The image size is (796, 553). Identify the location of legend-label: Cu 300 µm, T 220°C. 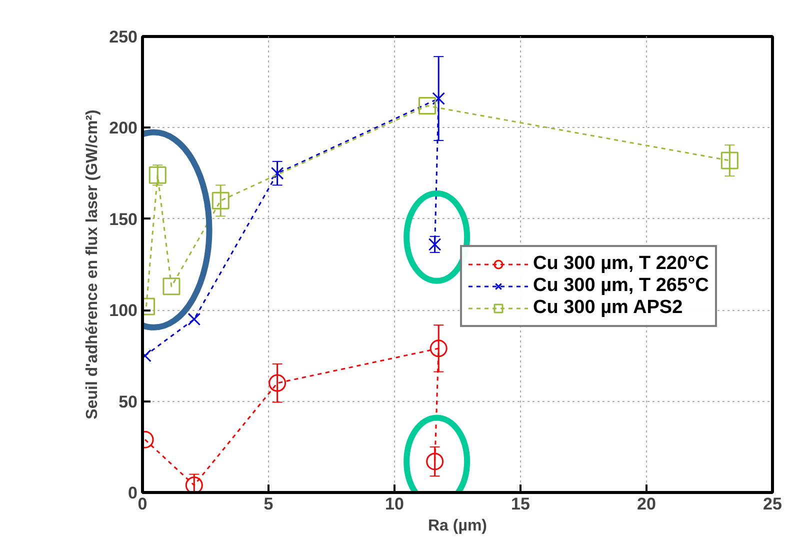
(621, 264).